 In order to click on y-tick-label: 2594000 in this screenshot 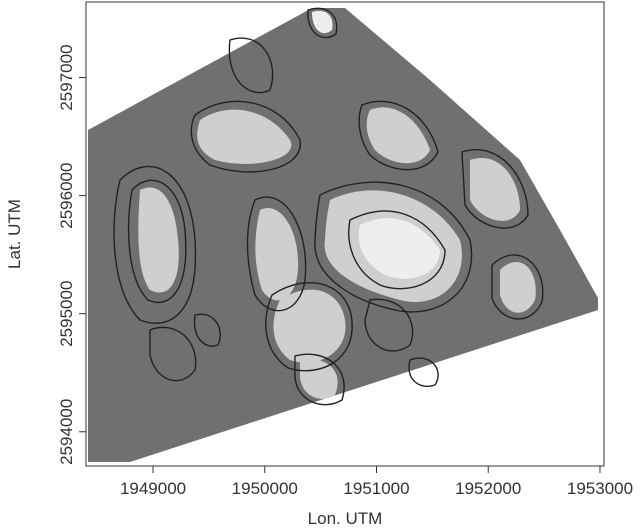, I will do `click(66, 432)`.